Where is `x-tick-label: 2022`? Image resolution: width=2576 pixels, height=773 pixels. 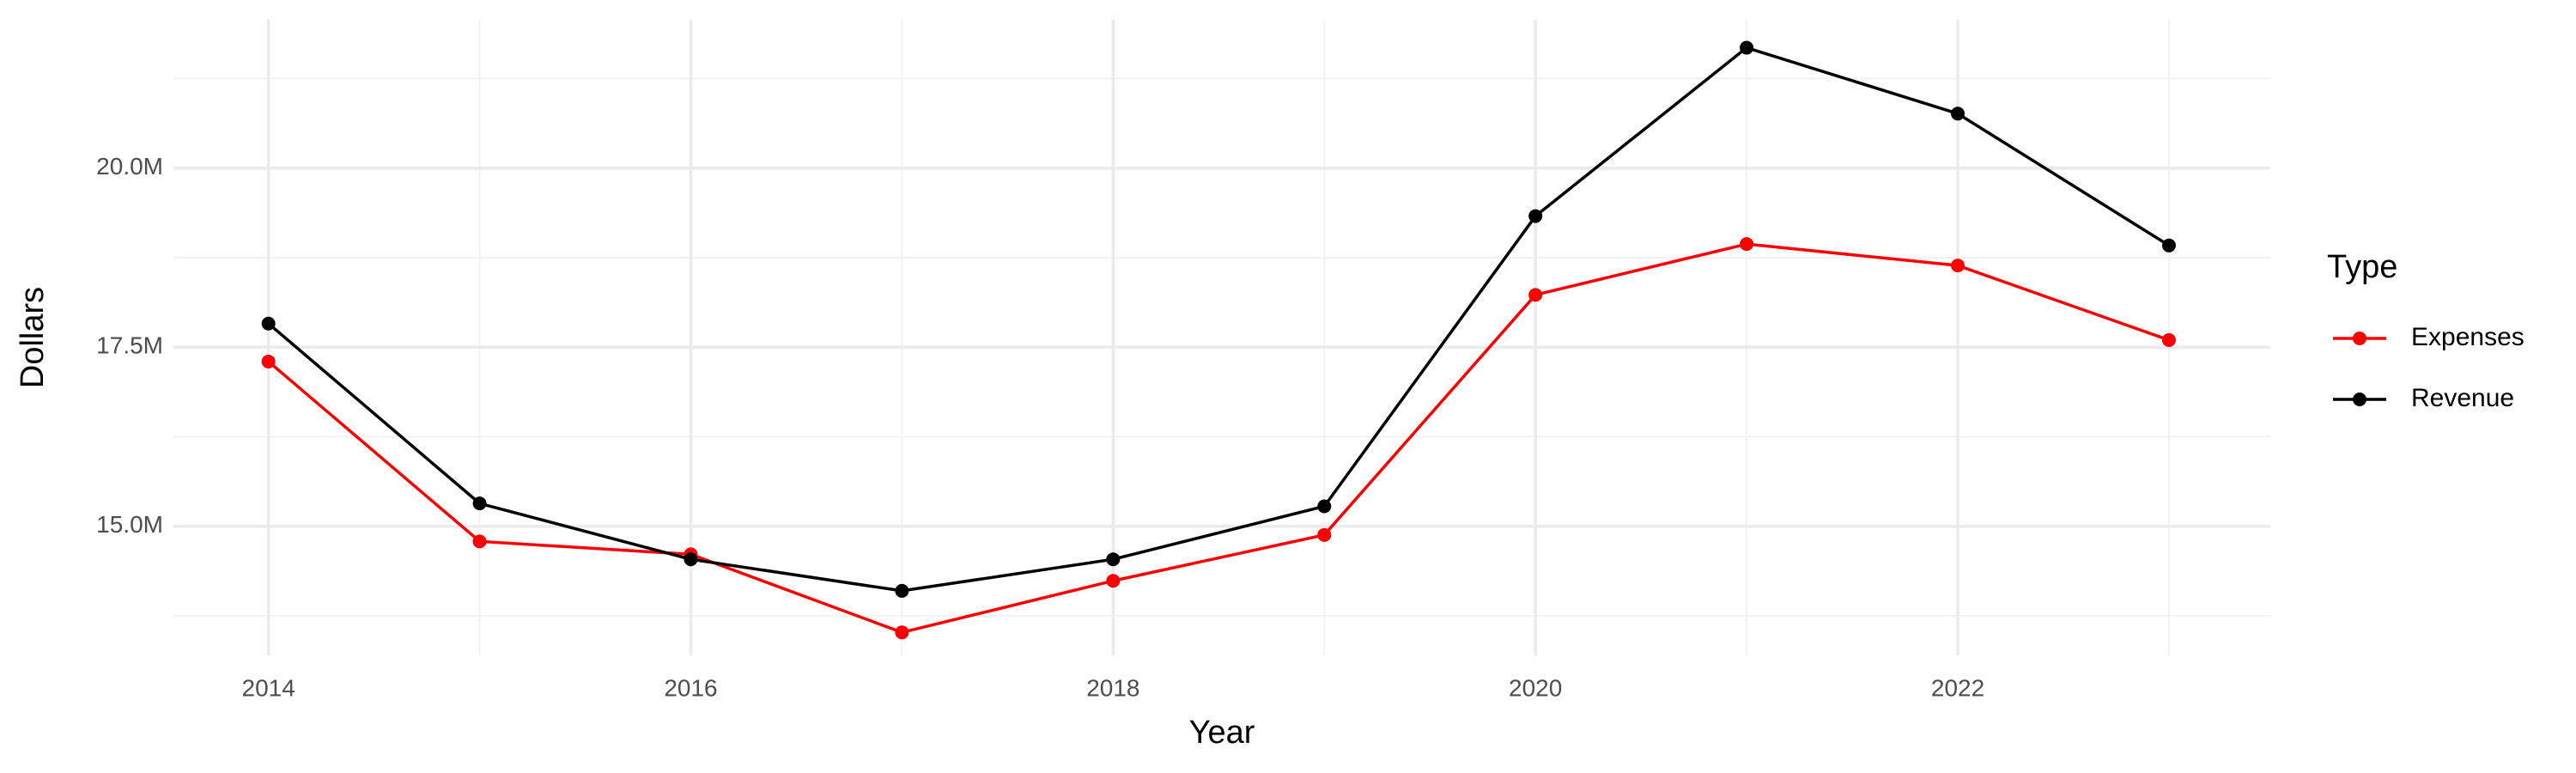 x-tick-label: 2022 is located at coordinates (1958, 687).